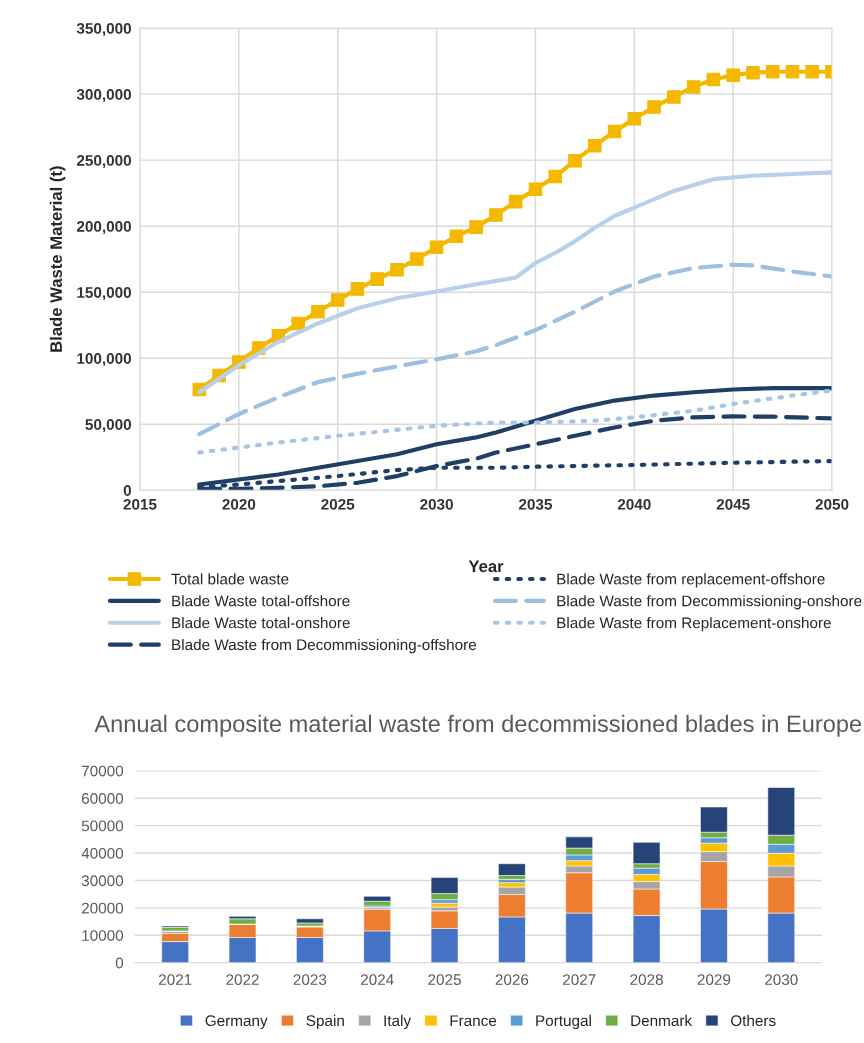 The width and height of the screenshot is (864, 1043). Describe the element at coordinates (473, 1021) in the screenshot. I see `legend-label: France` at that location.